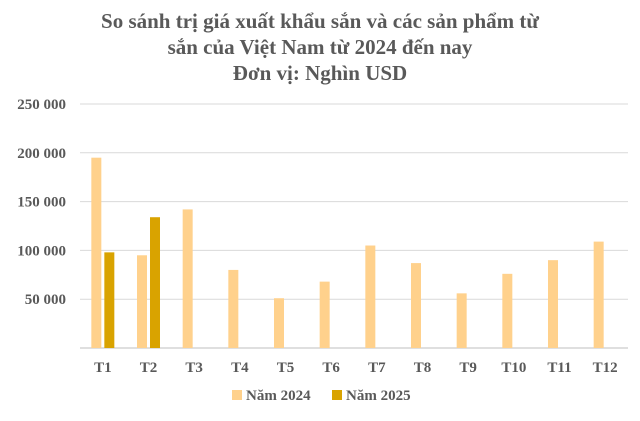  Describe the element at coordinates (507, 310) in the screenshot. I see `bar-2024-t10` at that location.